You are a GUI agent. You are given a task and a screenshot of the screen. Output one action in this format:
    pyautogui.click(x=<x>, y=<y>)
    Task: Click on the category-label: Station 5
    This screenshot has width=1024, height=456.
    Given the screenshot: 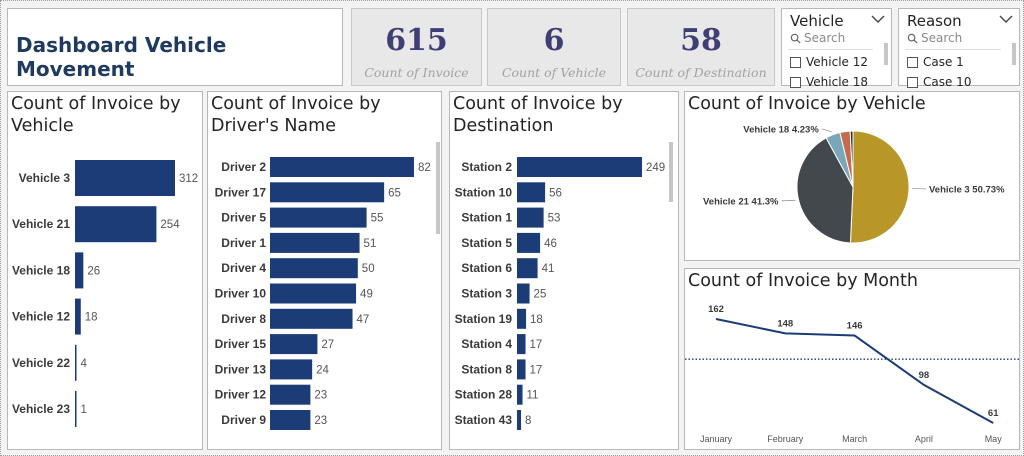 What is the action you would take?
    pyautogui.click(x=486, y=243)
    